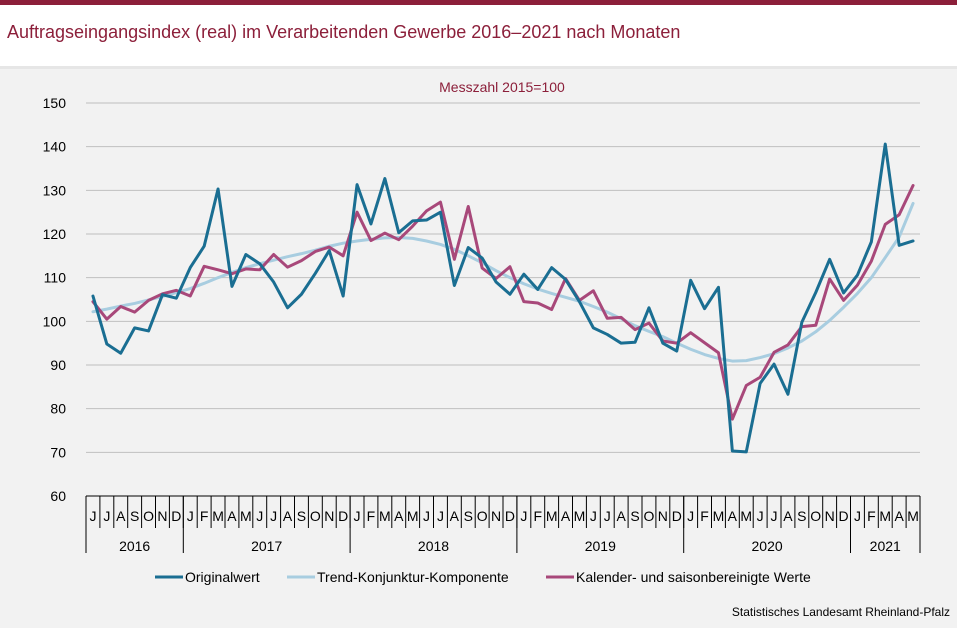 This screenshot has width=957, height=628. What do you see at coordinates (58, 409) in the screenshot?
I see `y-tick-label: 80` at bounding box center [58, 409].